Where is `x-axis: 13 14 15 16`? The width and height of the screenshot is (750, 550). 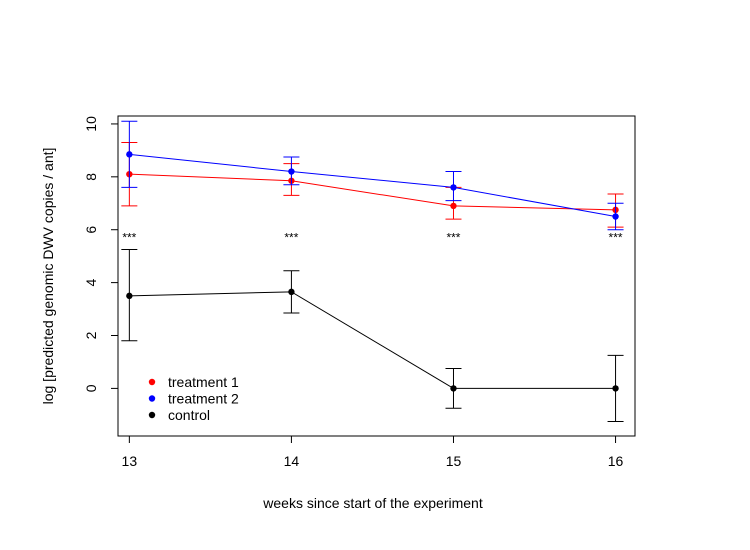 x-axis: 13 14 15 16 is located at coordinates (373, 452).